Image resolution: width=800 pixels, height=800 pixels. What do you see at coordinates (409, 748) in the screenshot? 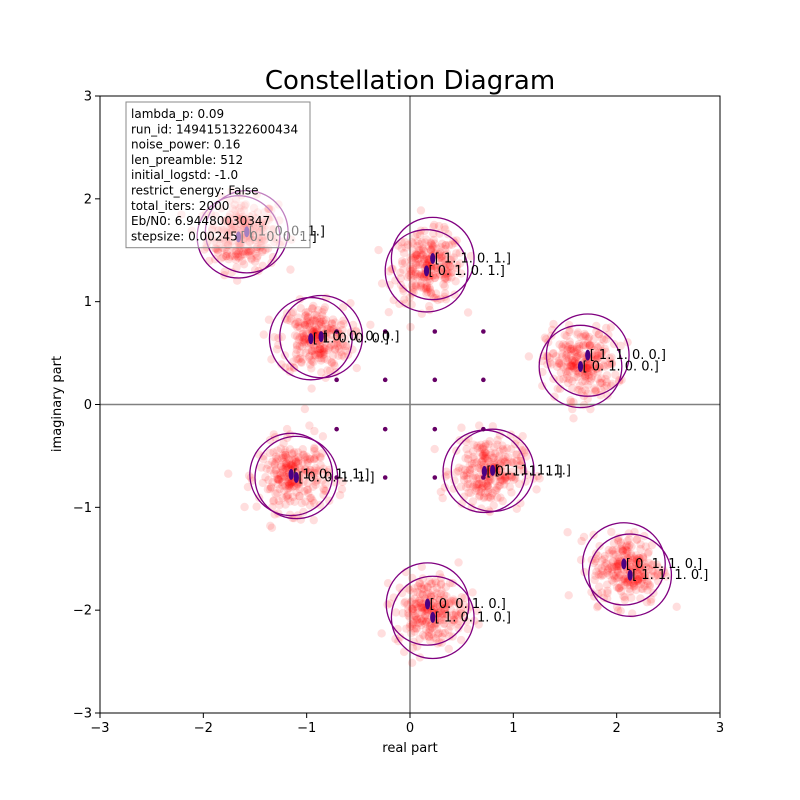
I see `x-axis-label: real part` at bounding box center [409, 748].